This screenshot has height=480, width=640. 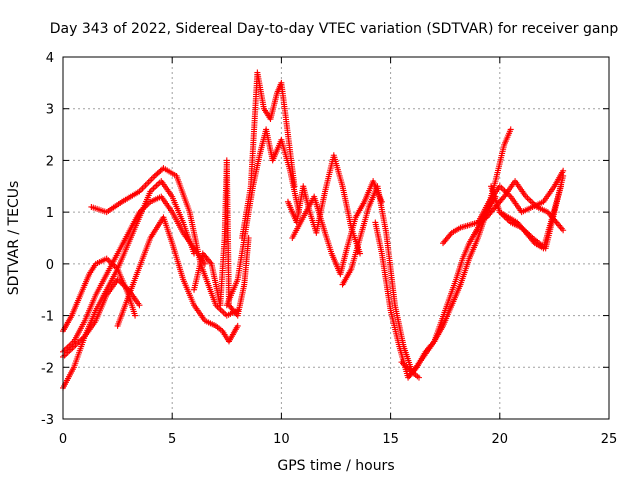 I want to click on series-sat-m, so click(x=443, y=253).